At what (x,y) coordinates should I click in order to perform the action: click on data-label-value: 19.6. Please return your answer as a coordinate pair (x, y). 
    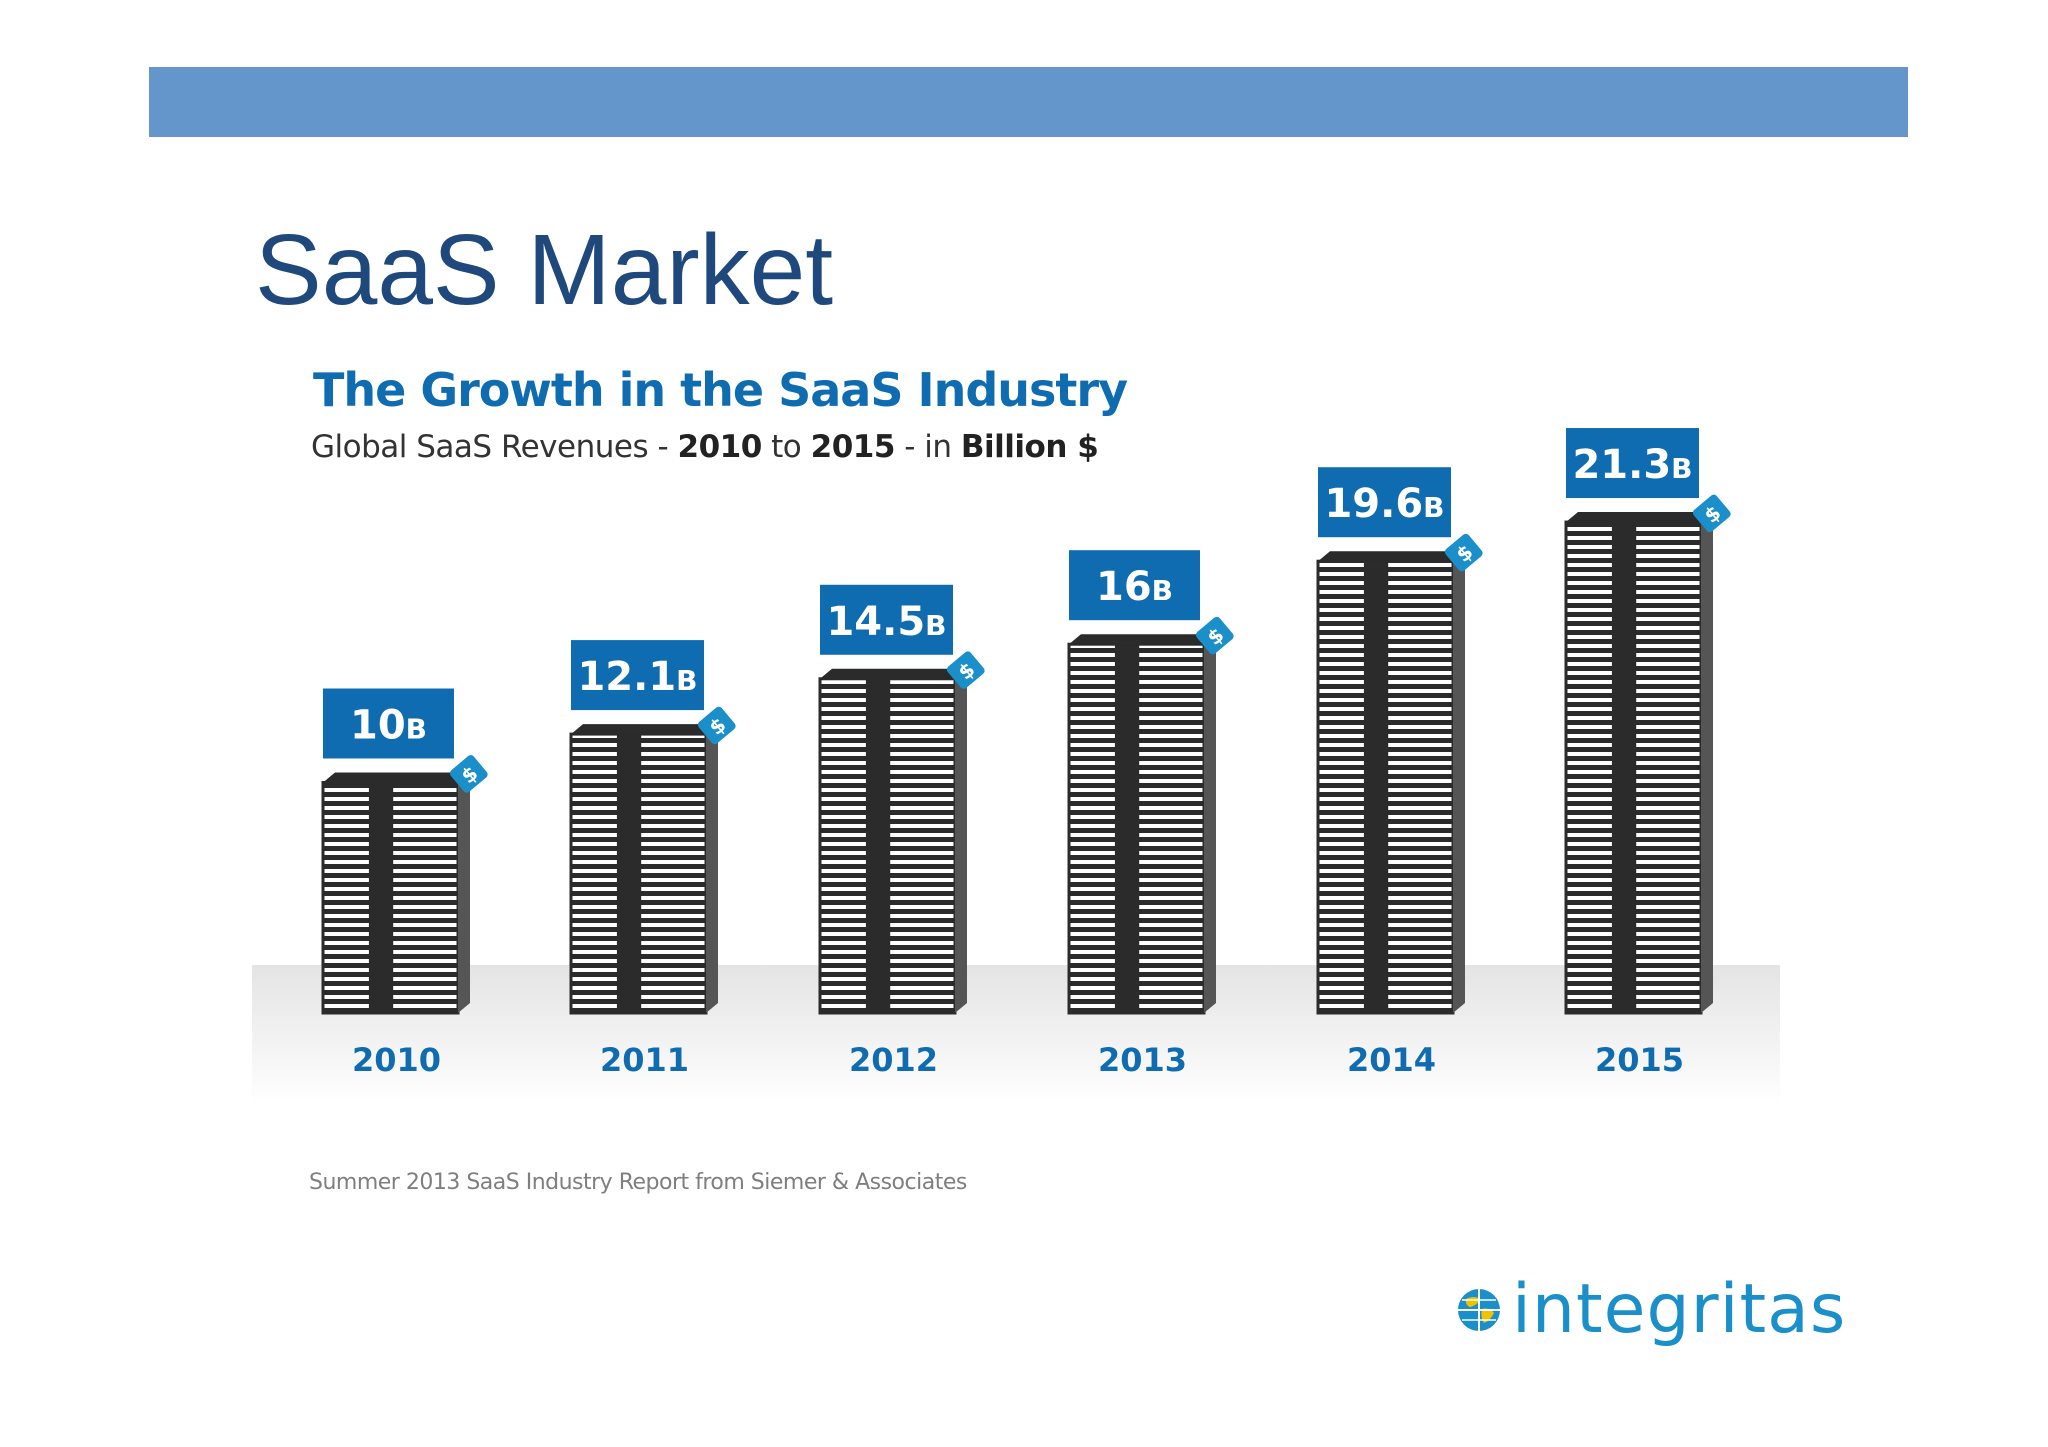
    Looking at the image, I should click on (1373, 504).